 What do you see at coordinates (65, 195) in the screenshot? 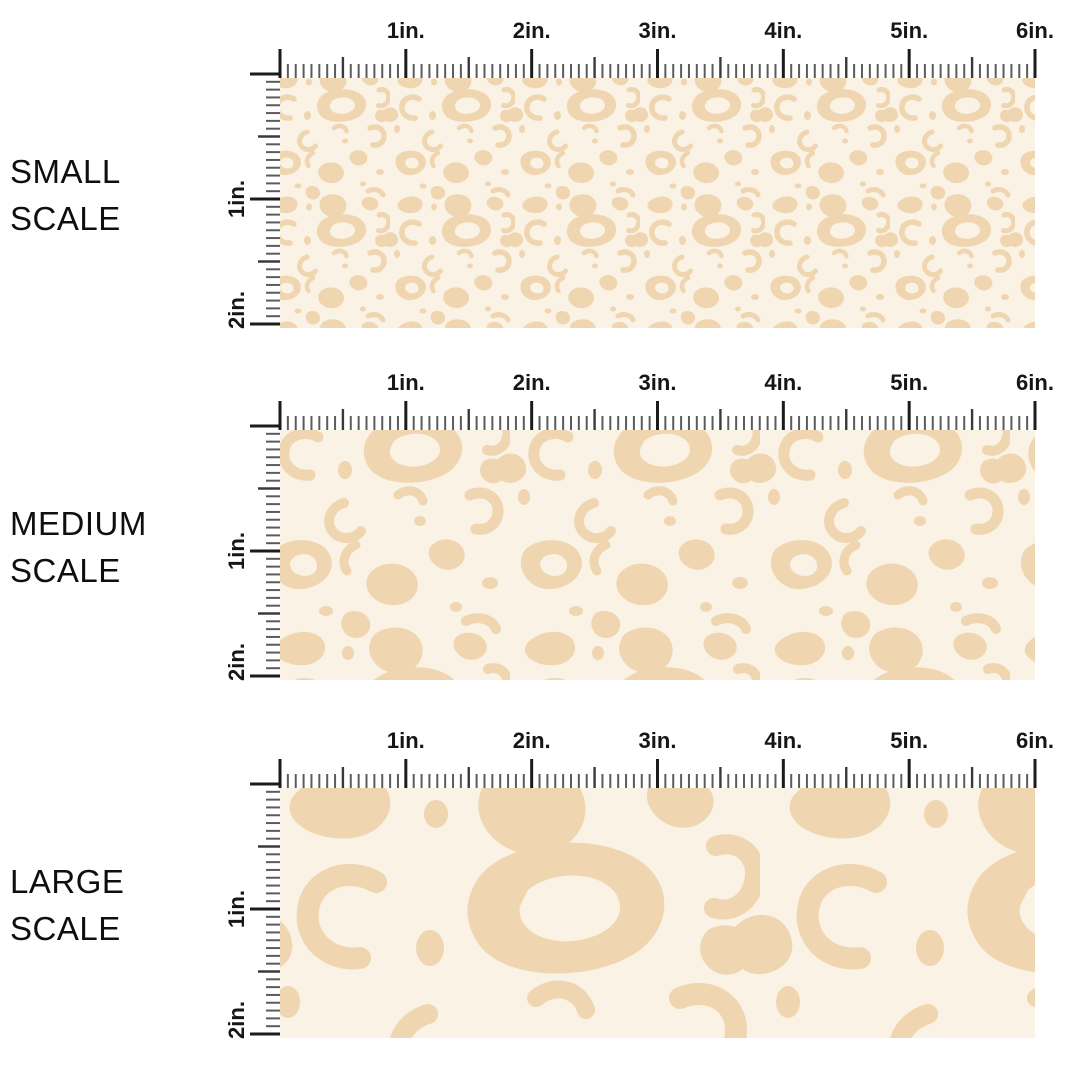
I see `section-title-small-scale: SMALL SCALE` at bounding box center [65, 195].